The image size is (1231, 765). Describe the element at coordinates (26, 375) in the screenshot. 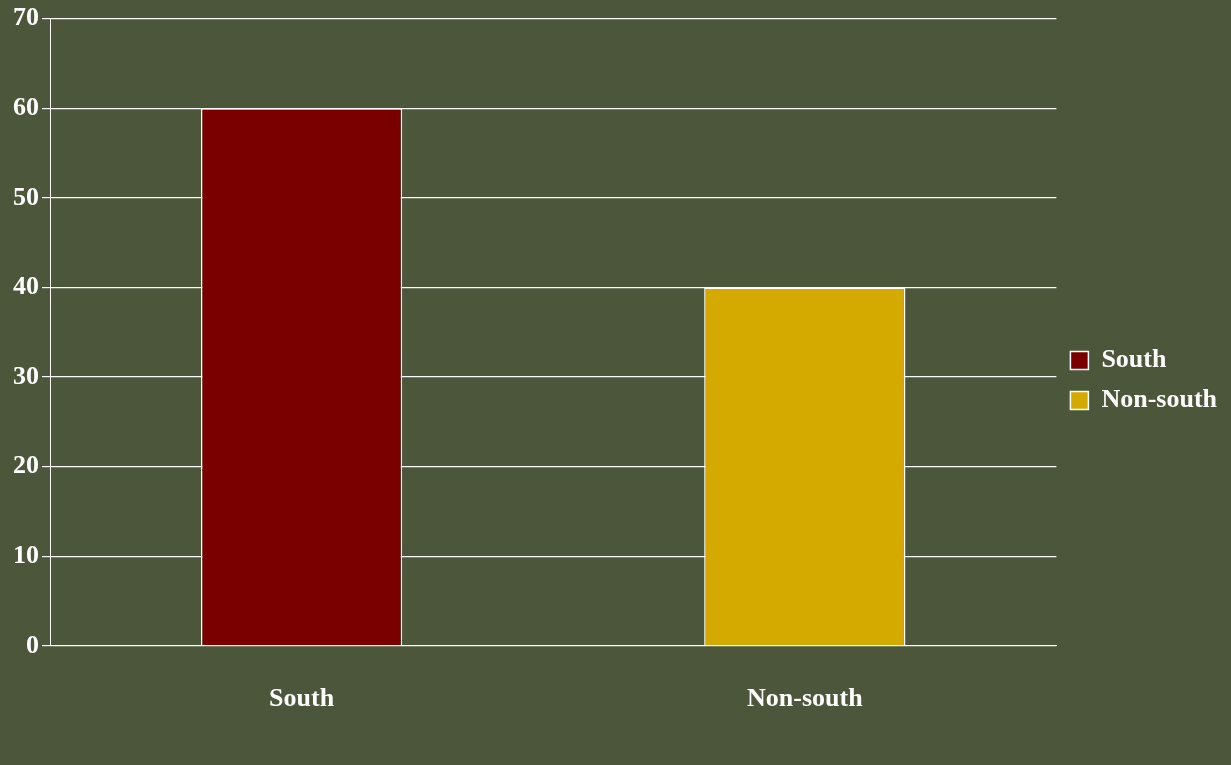

I see `y-tick-label: 30` at that location.